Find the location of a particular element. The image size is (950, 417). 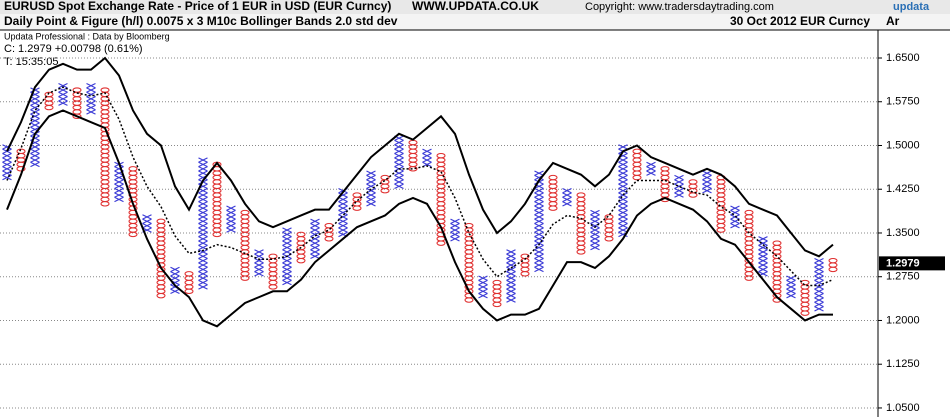

close-text: C: 1.2979 +0.00798 (0.61%) is located at coordinates (73, 49).